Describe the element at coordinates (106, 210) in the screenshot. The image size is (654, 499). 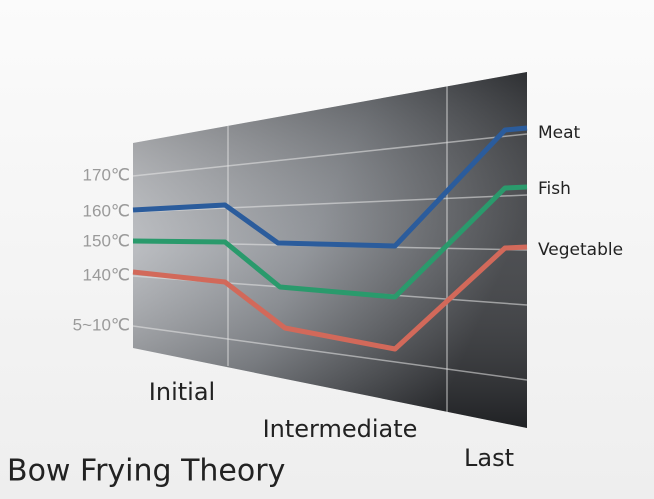
I see `temperature-label: 160℃` at that location.